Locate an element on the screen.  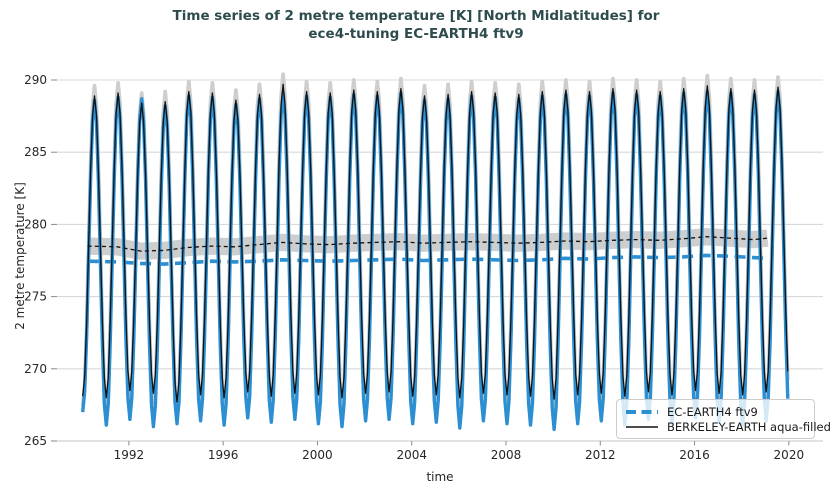
ytick-label-265: 265 is located at coordinates (35, 441).